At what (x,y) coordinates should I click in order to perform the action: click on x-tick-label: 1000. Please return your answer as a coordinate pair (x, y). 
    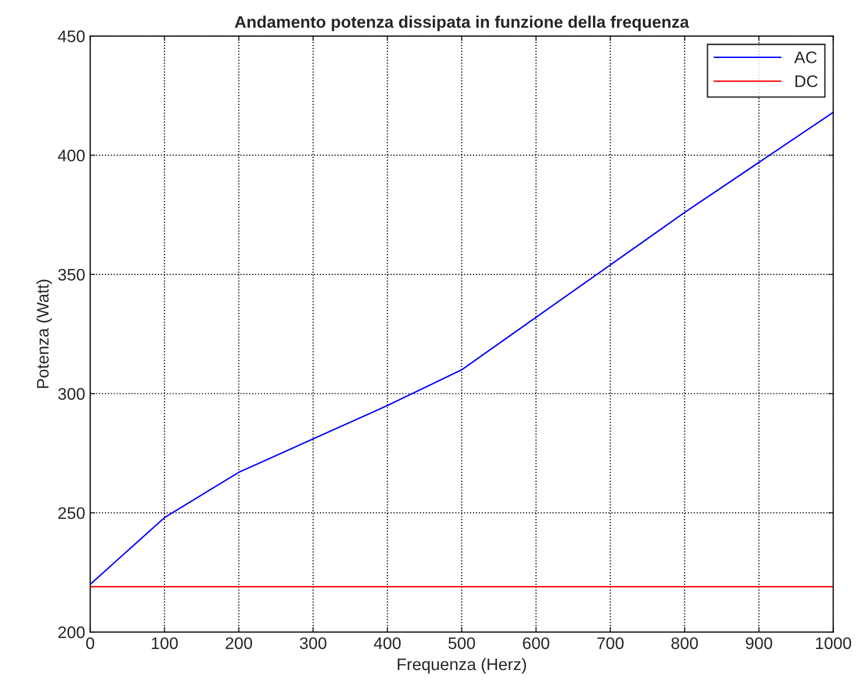
    Looking at the image, I should click on (834, 643).